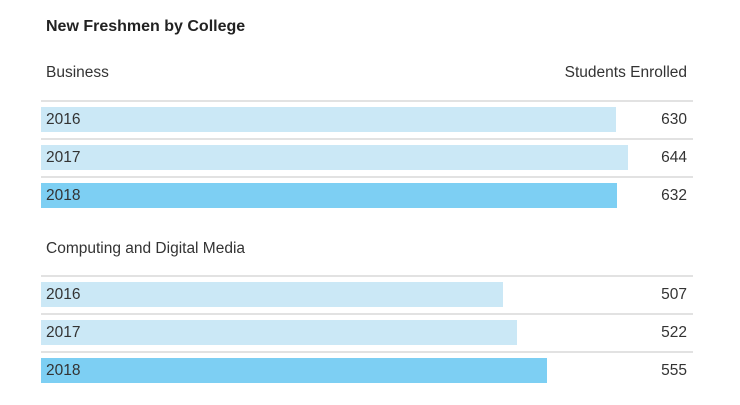  What do you see at coordinates (674, 370) in the screenshot?
I see `value-label: 555` at bounding box center [674, 370].